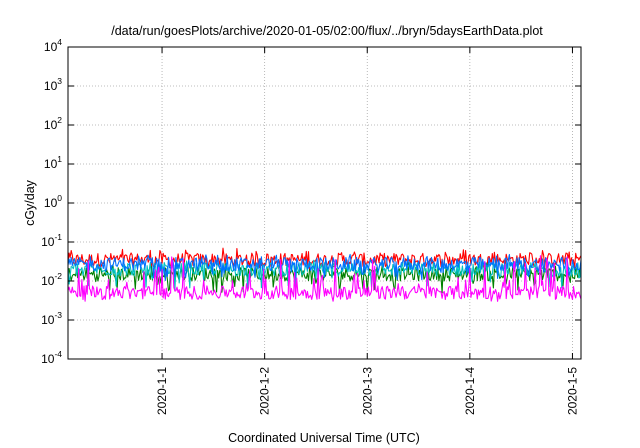  I want to click on x-tick-label: 2020-1-1, so click(162, 391).